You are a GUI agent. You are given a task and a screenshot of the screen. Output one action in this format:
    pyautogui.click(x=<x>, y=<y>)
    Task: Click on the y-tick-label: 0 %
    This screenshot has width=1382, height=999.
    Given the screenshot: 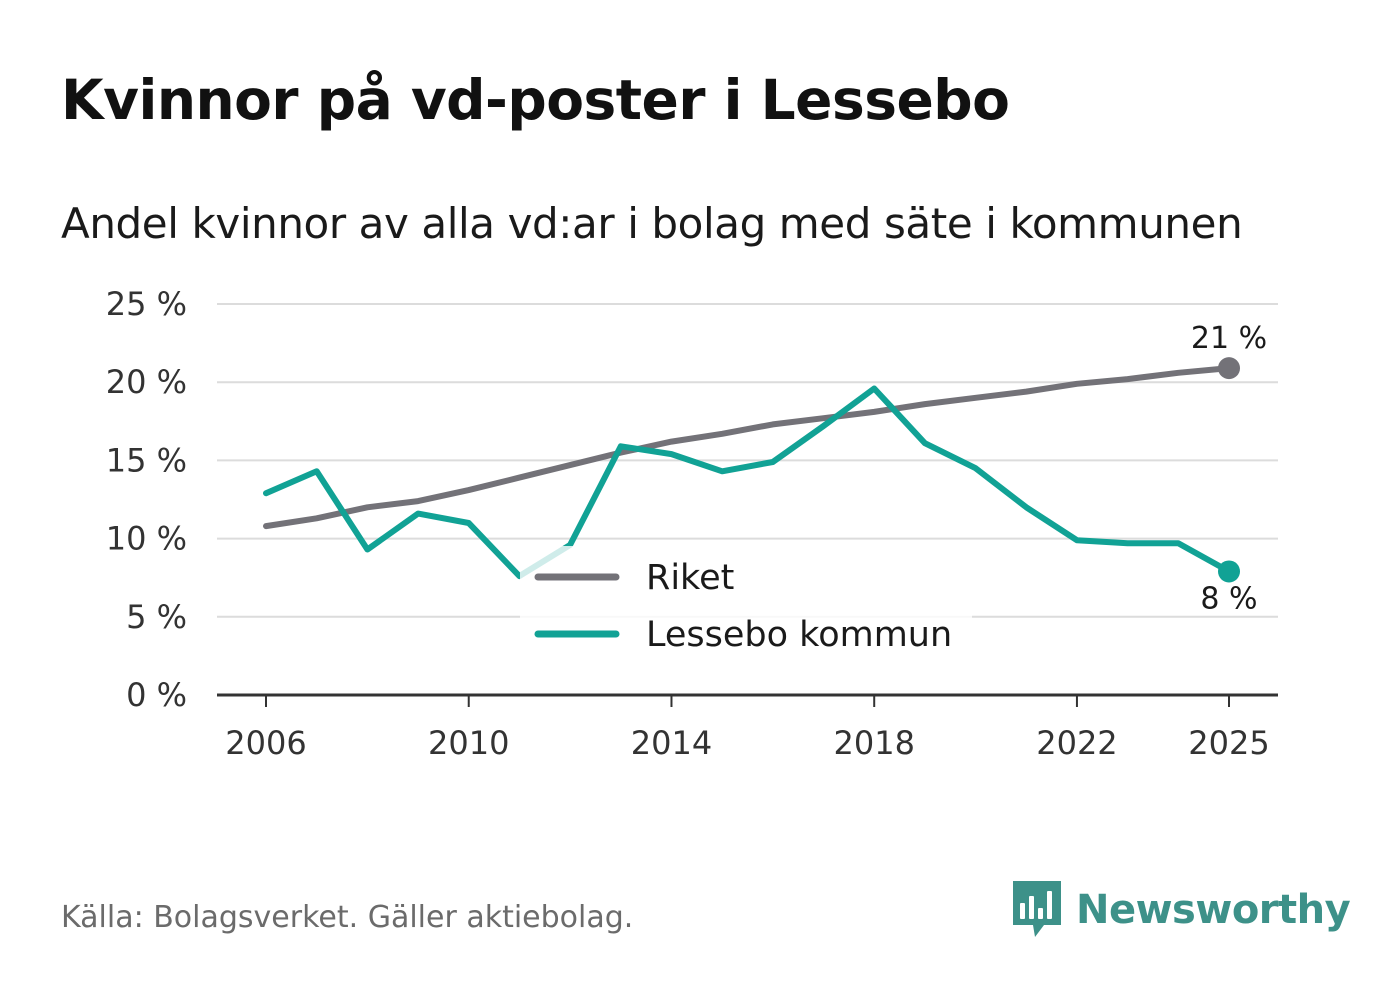 What is the action you would take?
    pyautogui.click(x=156, y=695)
    